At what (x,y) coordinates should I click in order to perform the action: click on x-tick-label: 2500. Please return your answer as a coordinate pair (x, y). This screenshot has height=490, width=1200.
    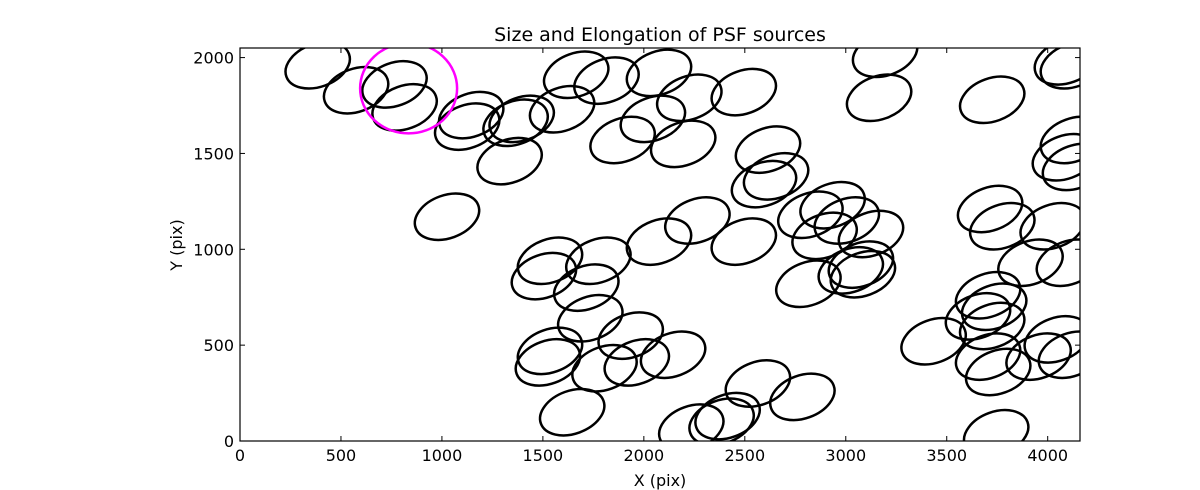
    Looking at the image, I should click on (744, 455).